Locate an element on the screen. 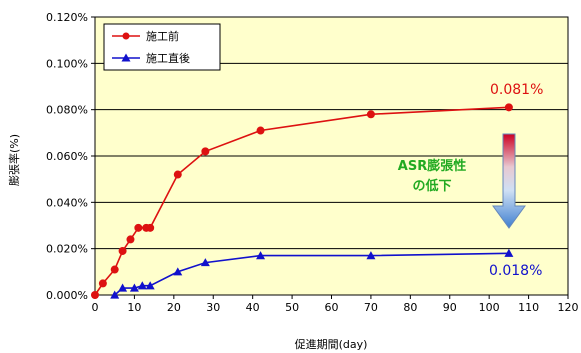 Image resolution: width=581 pixels, height=353 pixels. x-tick-label: 100 is located at coordinates (489, 307).